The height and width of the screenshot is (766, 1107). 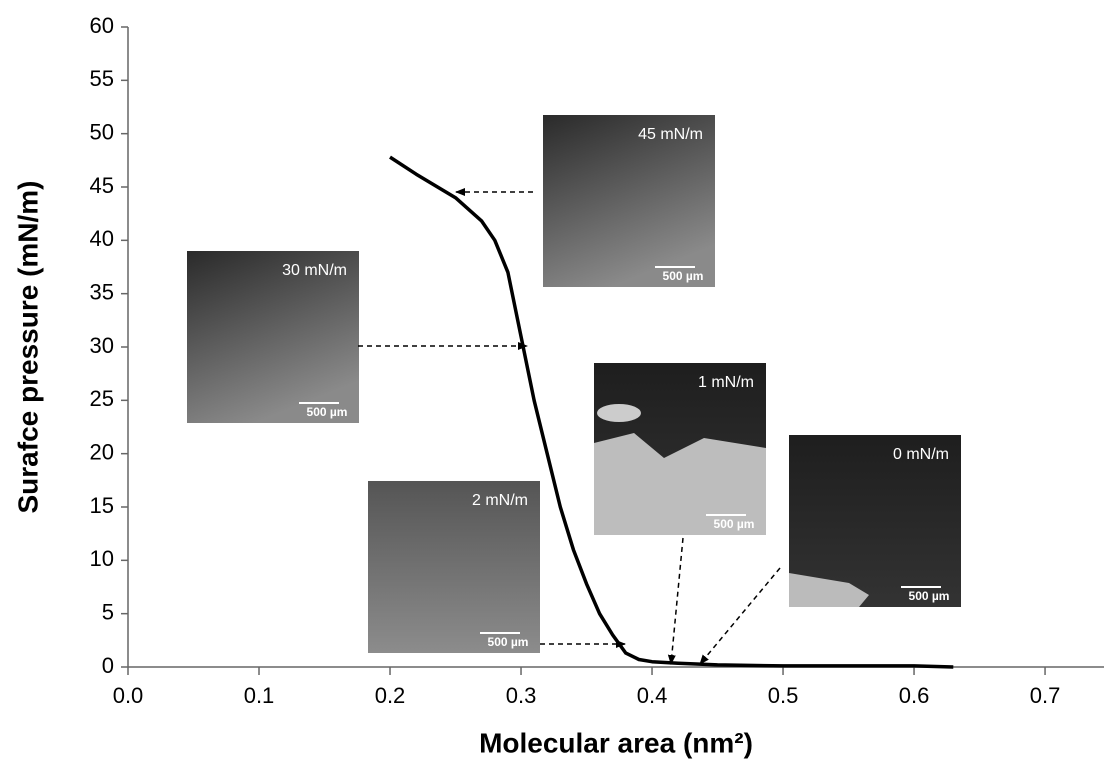 I want to click on y-tick-label: 35, so click(x=102, y=291).